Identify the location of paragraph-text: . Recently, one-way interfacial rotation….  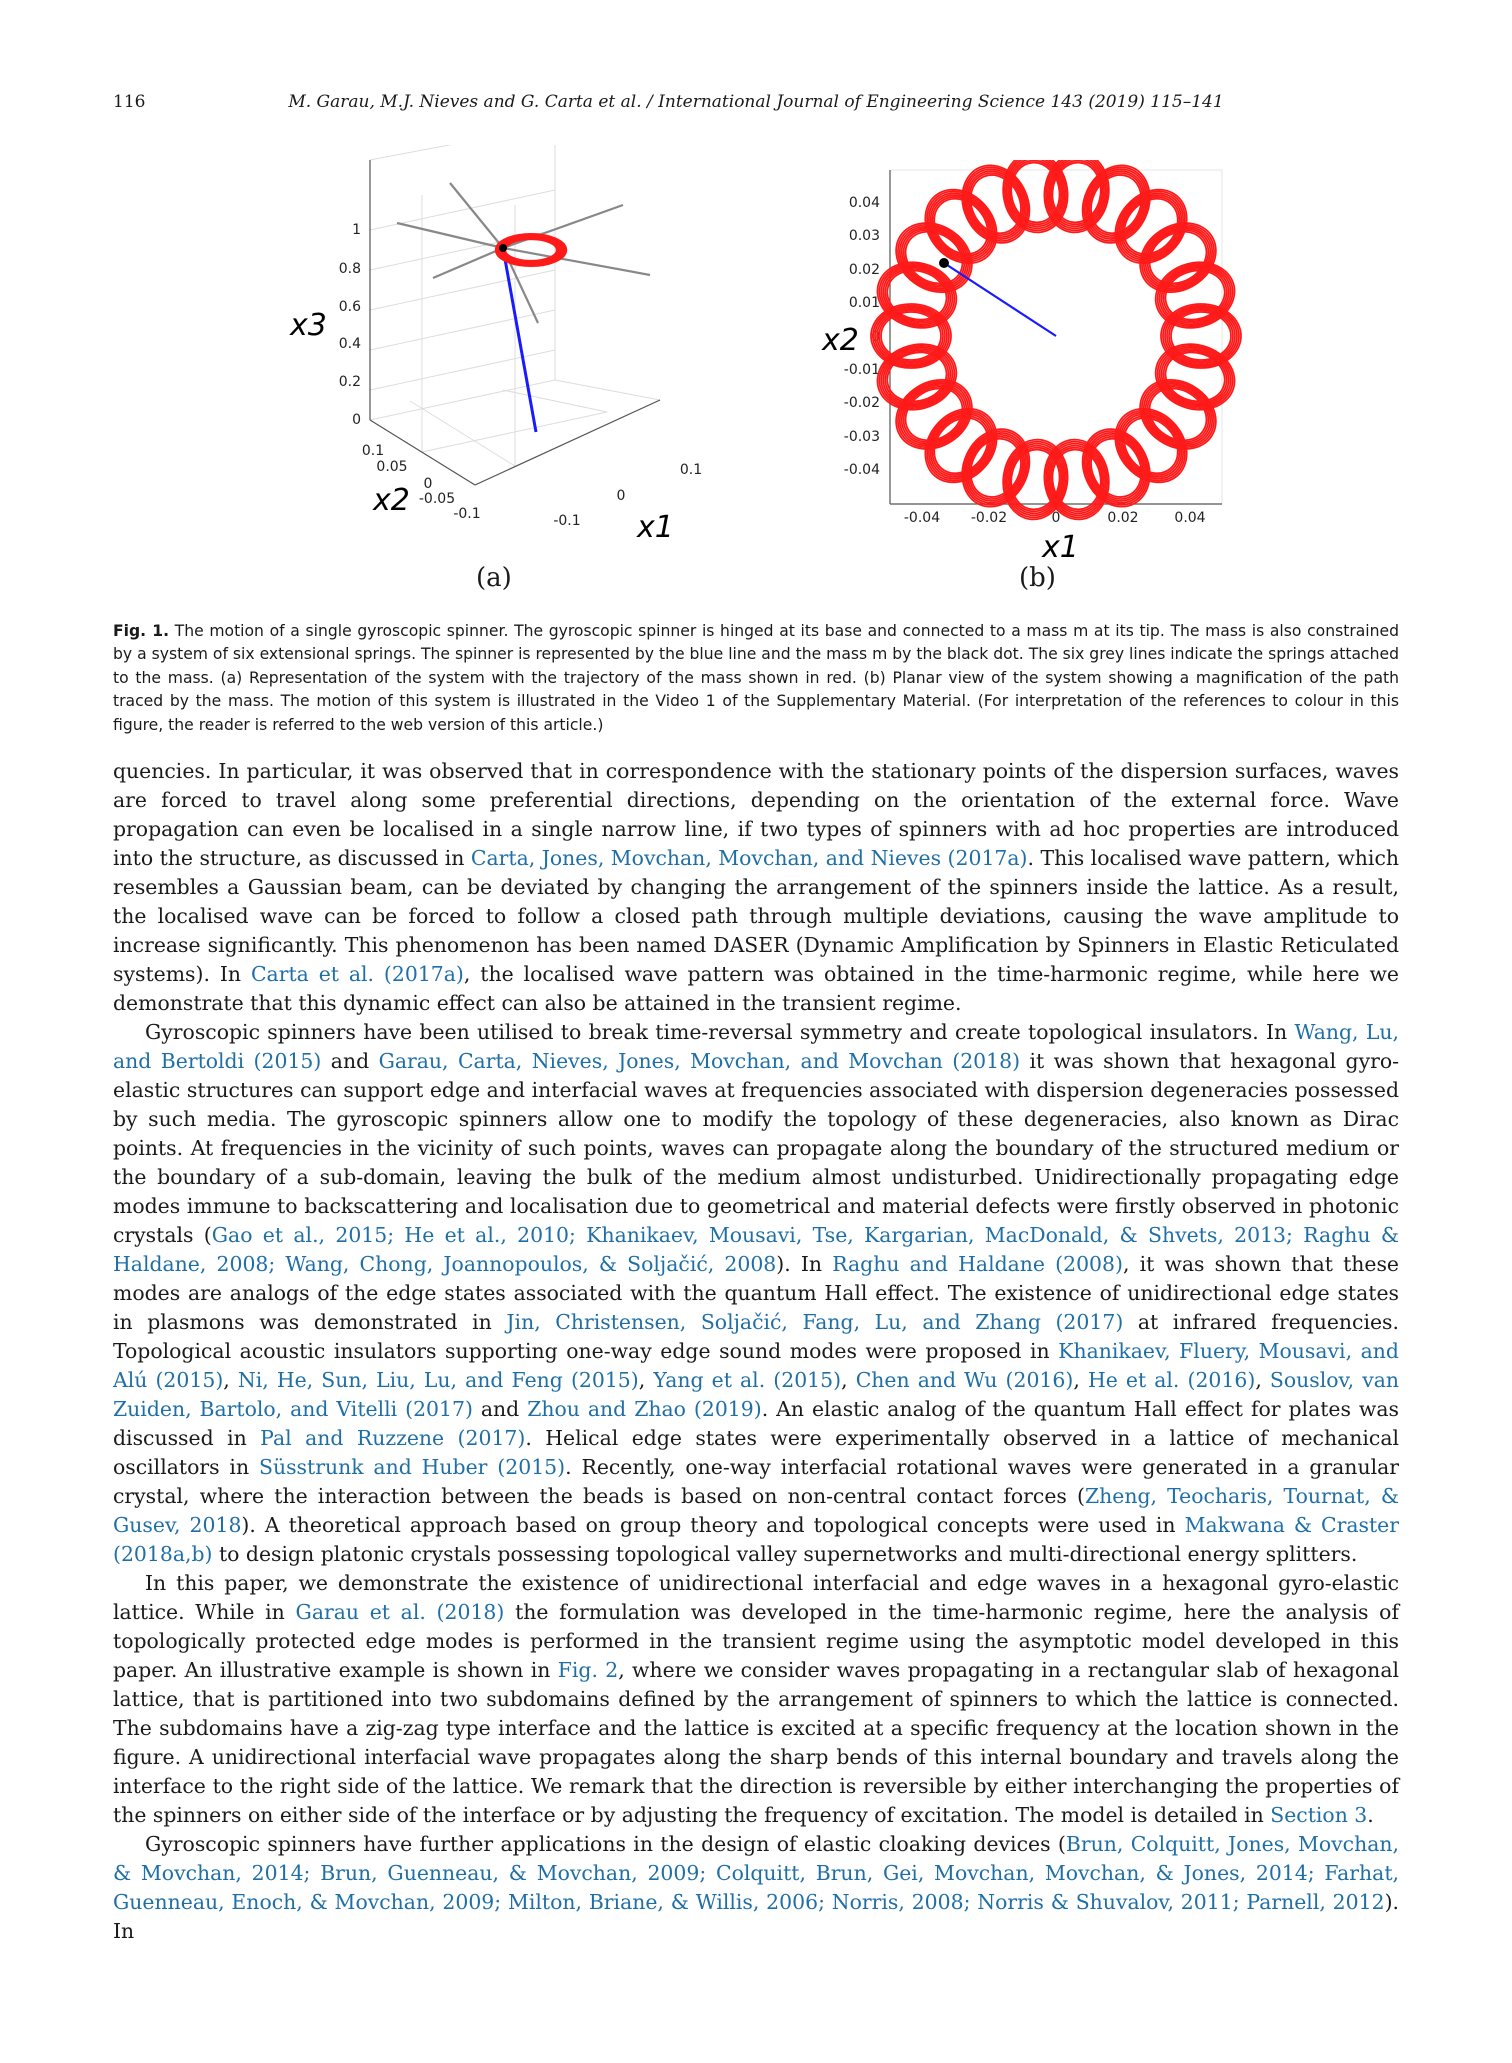
(756, 1481).